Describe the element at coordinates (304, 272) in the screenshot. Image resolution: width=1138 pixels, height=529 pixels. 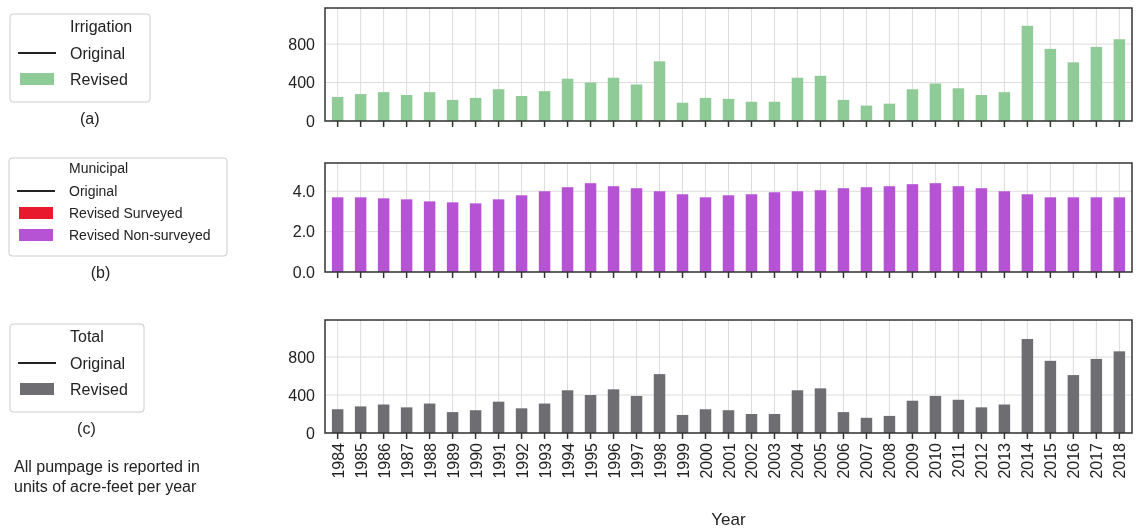
I see `y-tick-label: 0.0` at that location.